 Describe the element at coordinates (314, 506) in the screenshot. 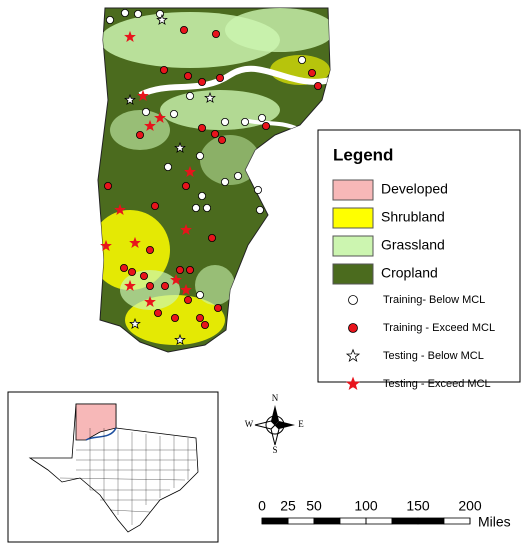

I see `scale-label: 50` at that location.